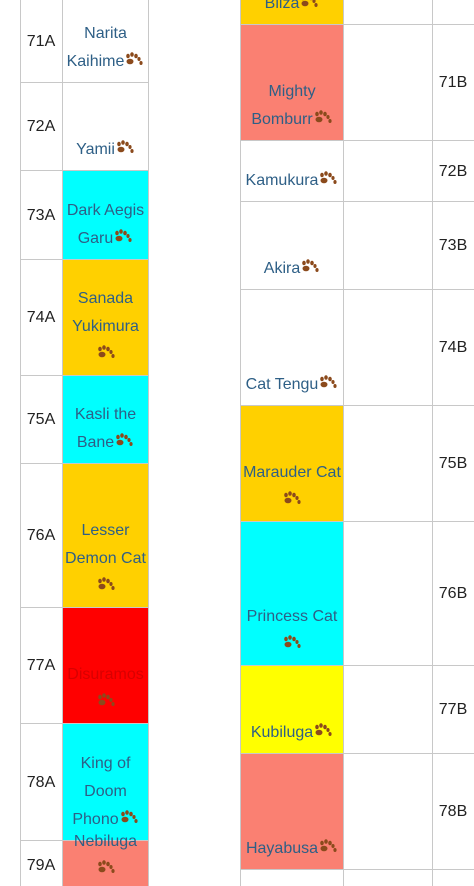 This screenshot has width=474, height=886. What do you see at coordinates (105, 841) in the screenshot?
I see `cat-name-text: Nebiluga` at bounding box center [105, 841].